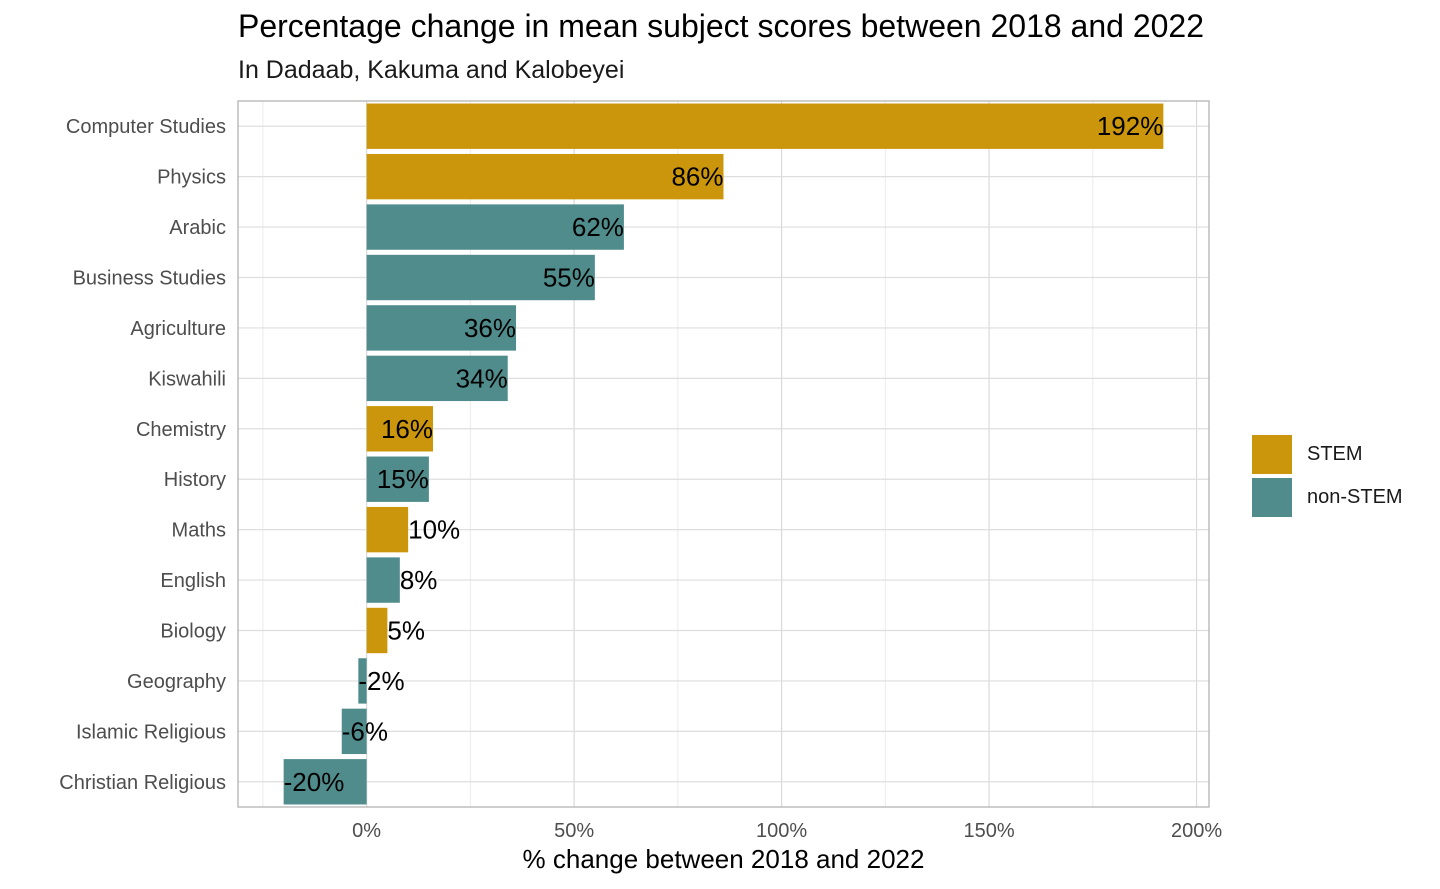 The width and height of the screenshot is (1440, 889). Describe the element at coordinates (697, 177) in the screenshot. I see `bar-value-label: 86%` at that location.